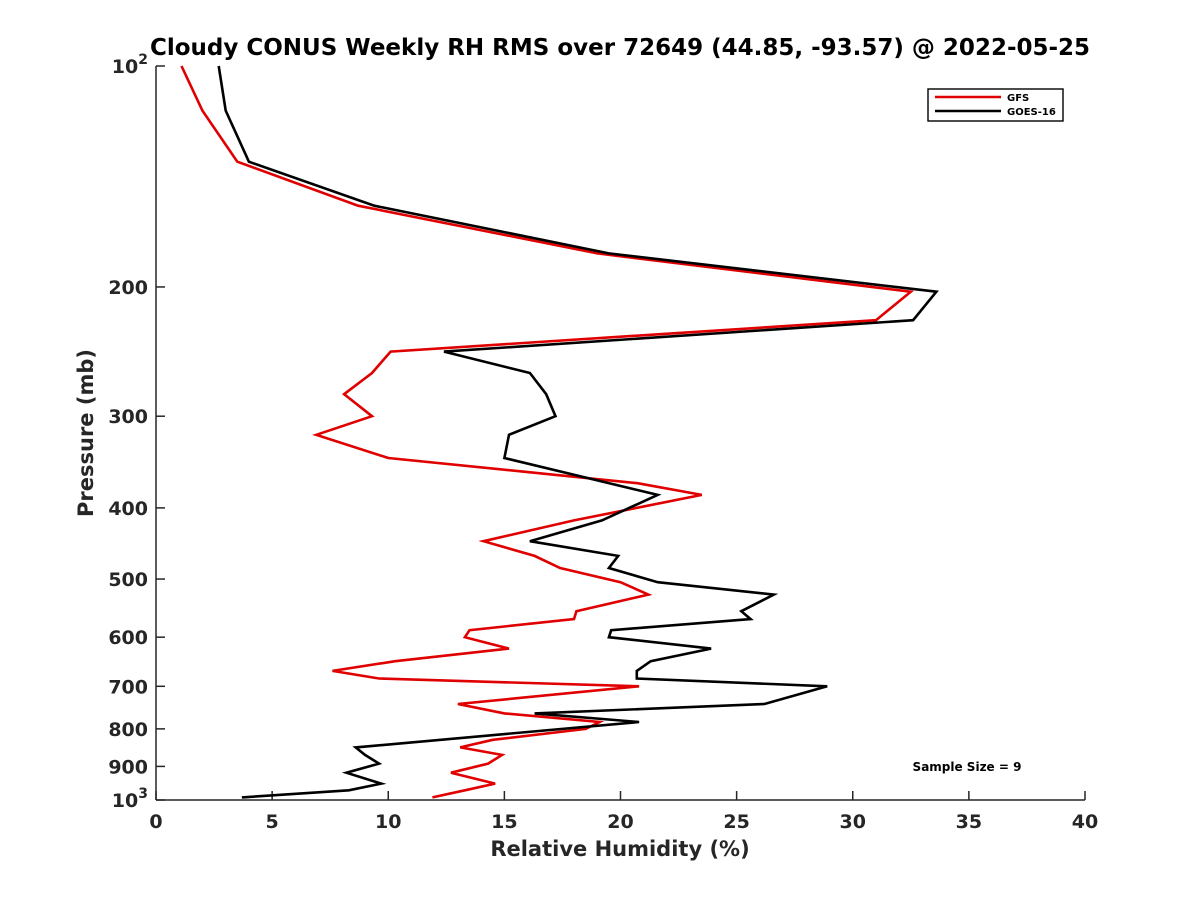  Describe the element at coordinates (620, 822) in the screenshot. I see `x-tick-label: 20` at that location.